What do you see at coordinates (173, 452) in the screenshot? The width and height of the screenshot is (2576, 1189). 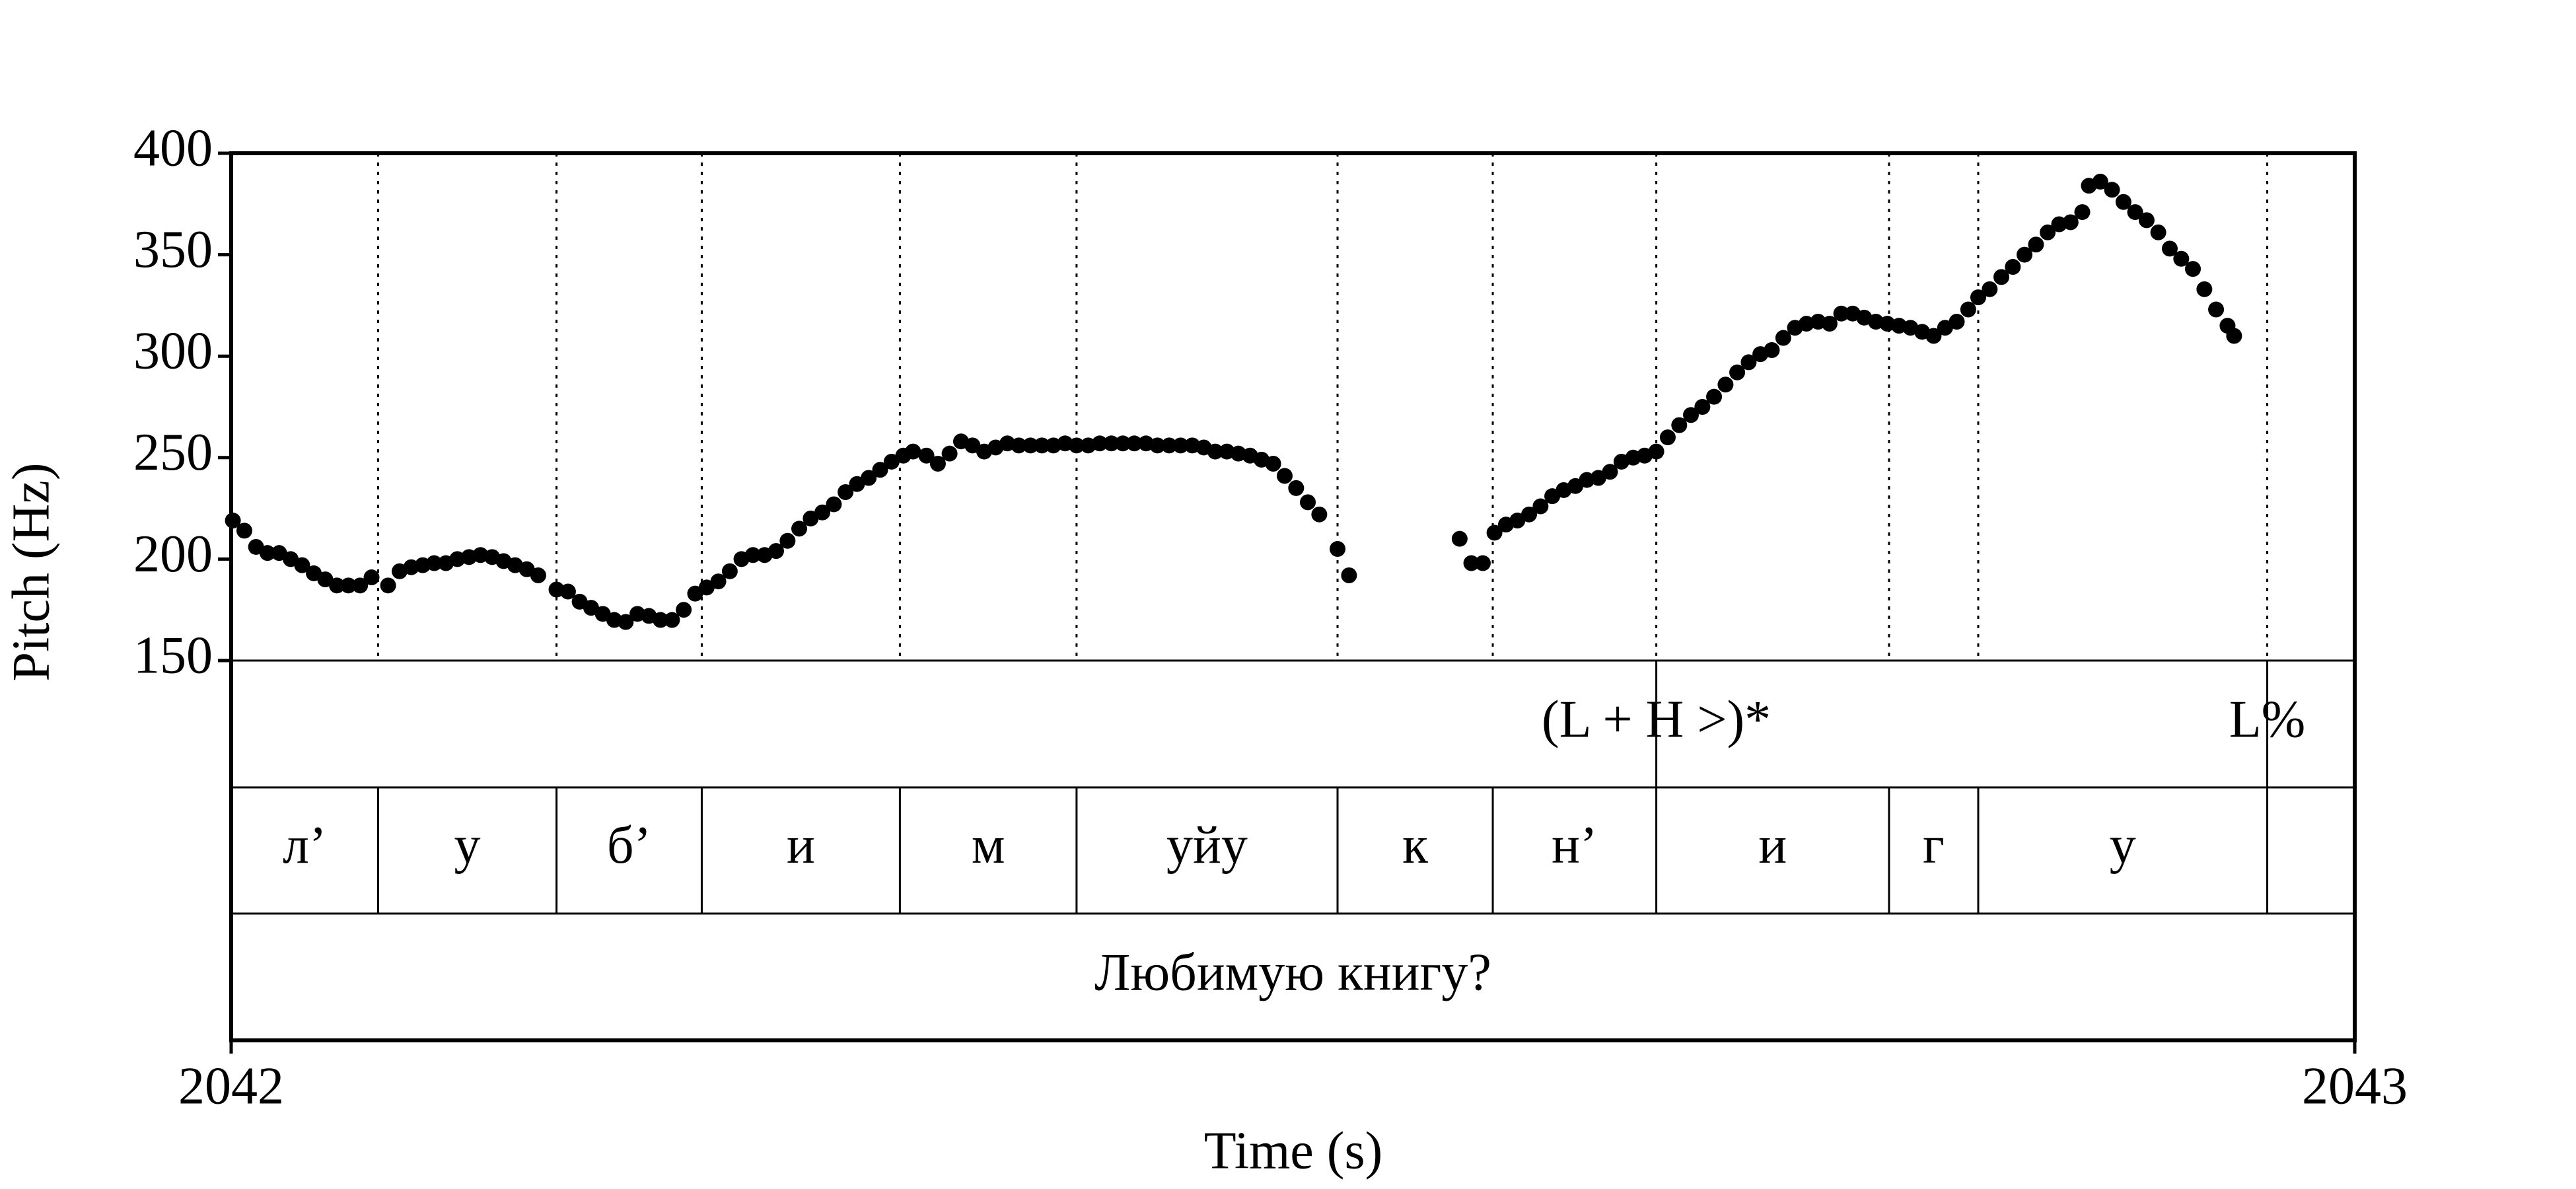 I see `y-tick-label: 250` at bounding box center [173, 452].